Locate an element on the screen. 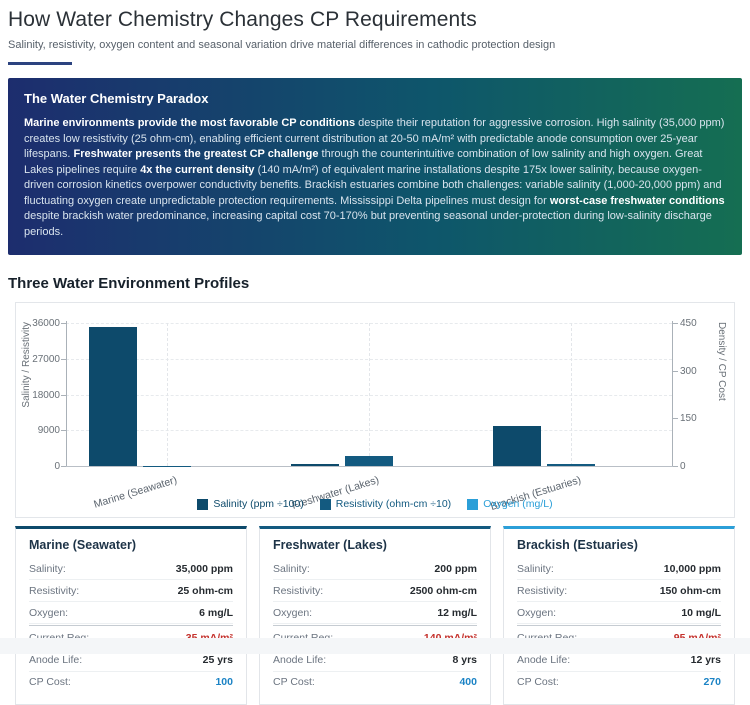 The width and height of the screenshot is (750, 705). row-value: 25 yrs is located at coordinates (218, 660).